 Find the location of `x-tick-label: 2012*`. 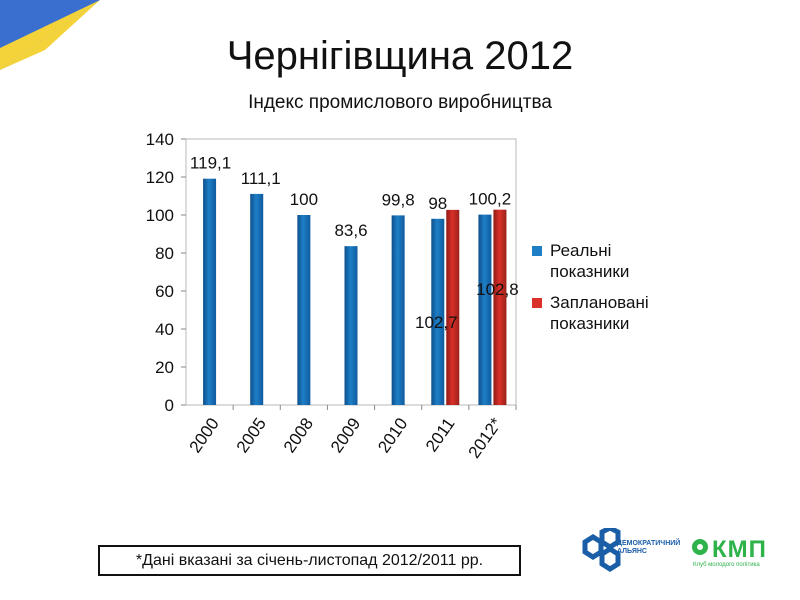

x-tick-label: 2012* is located at coordinates (485, 438).